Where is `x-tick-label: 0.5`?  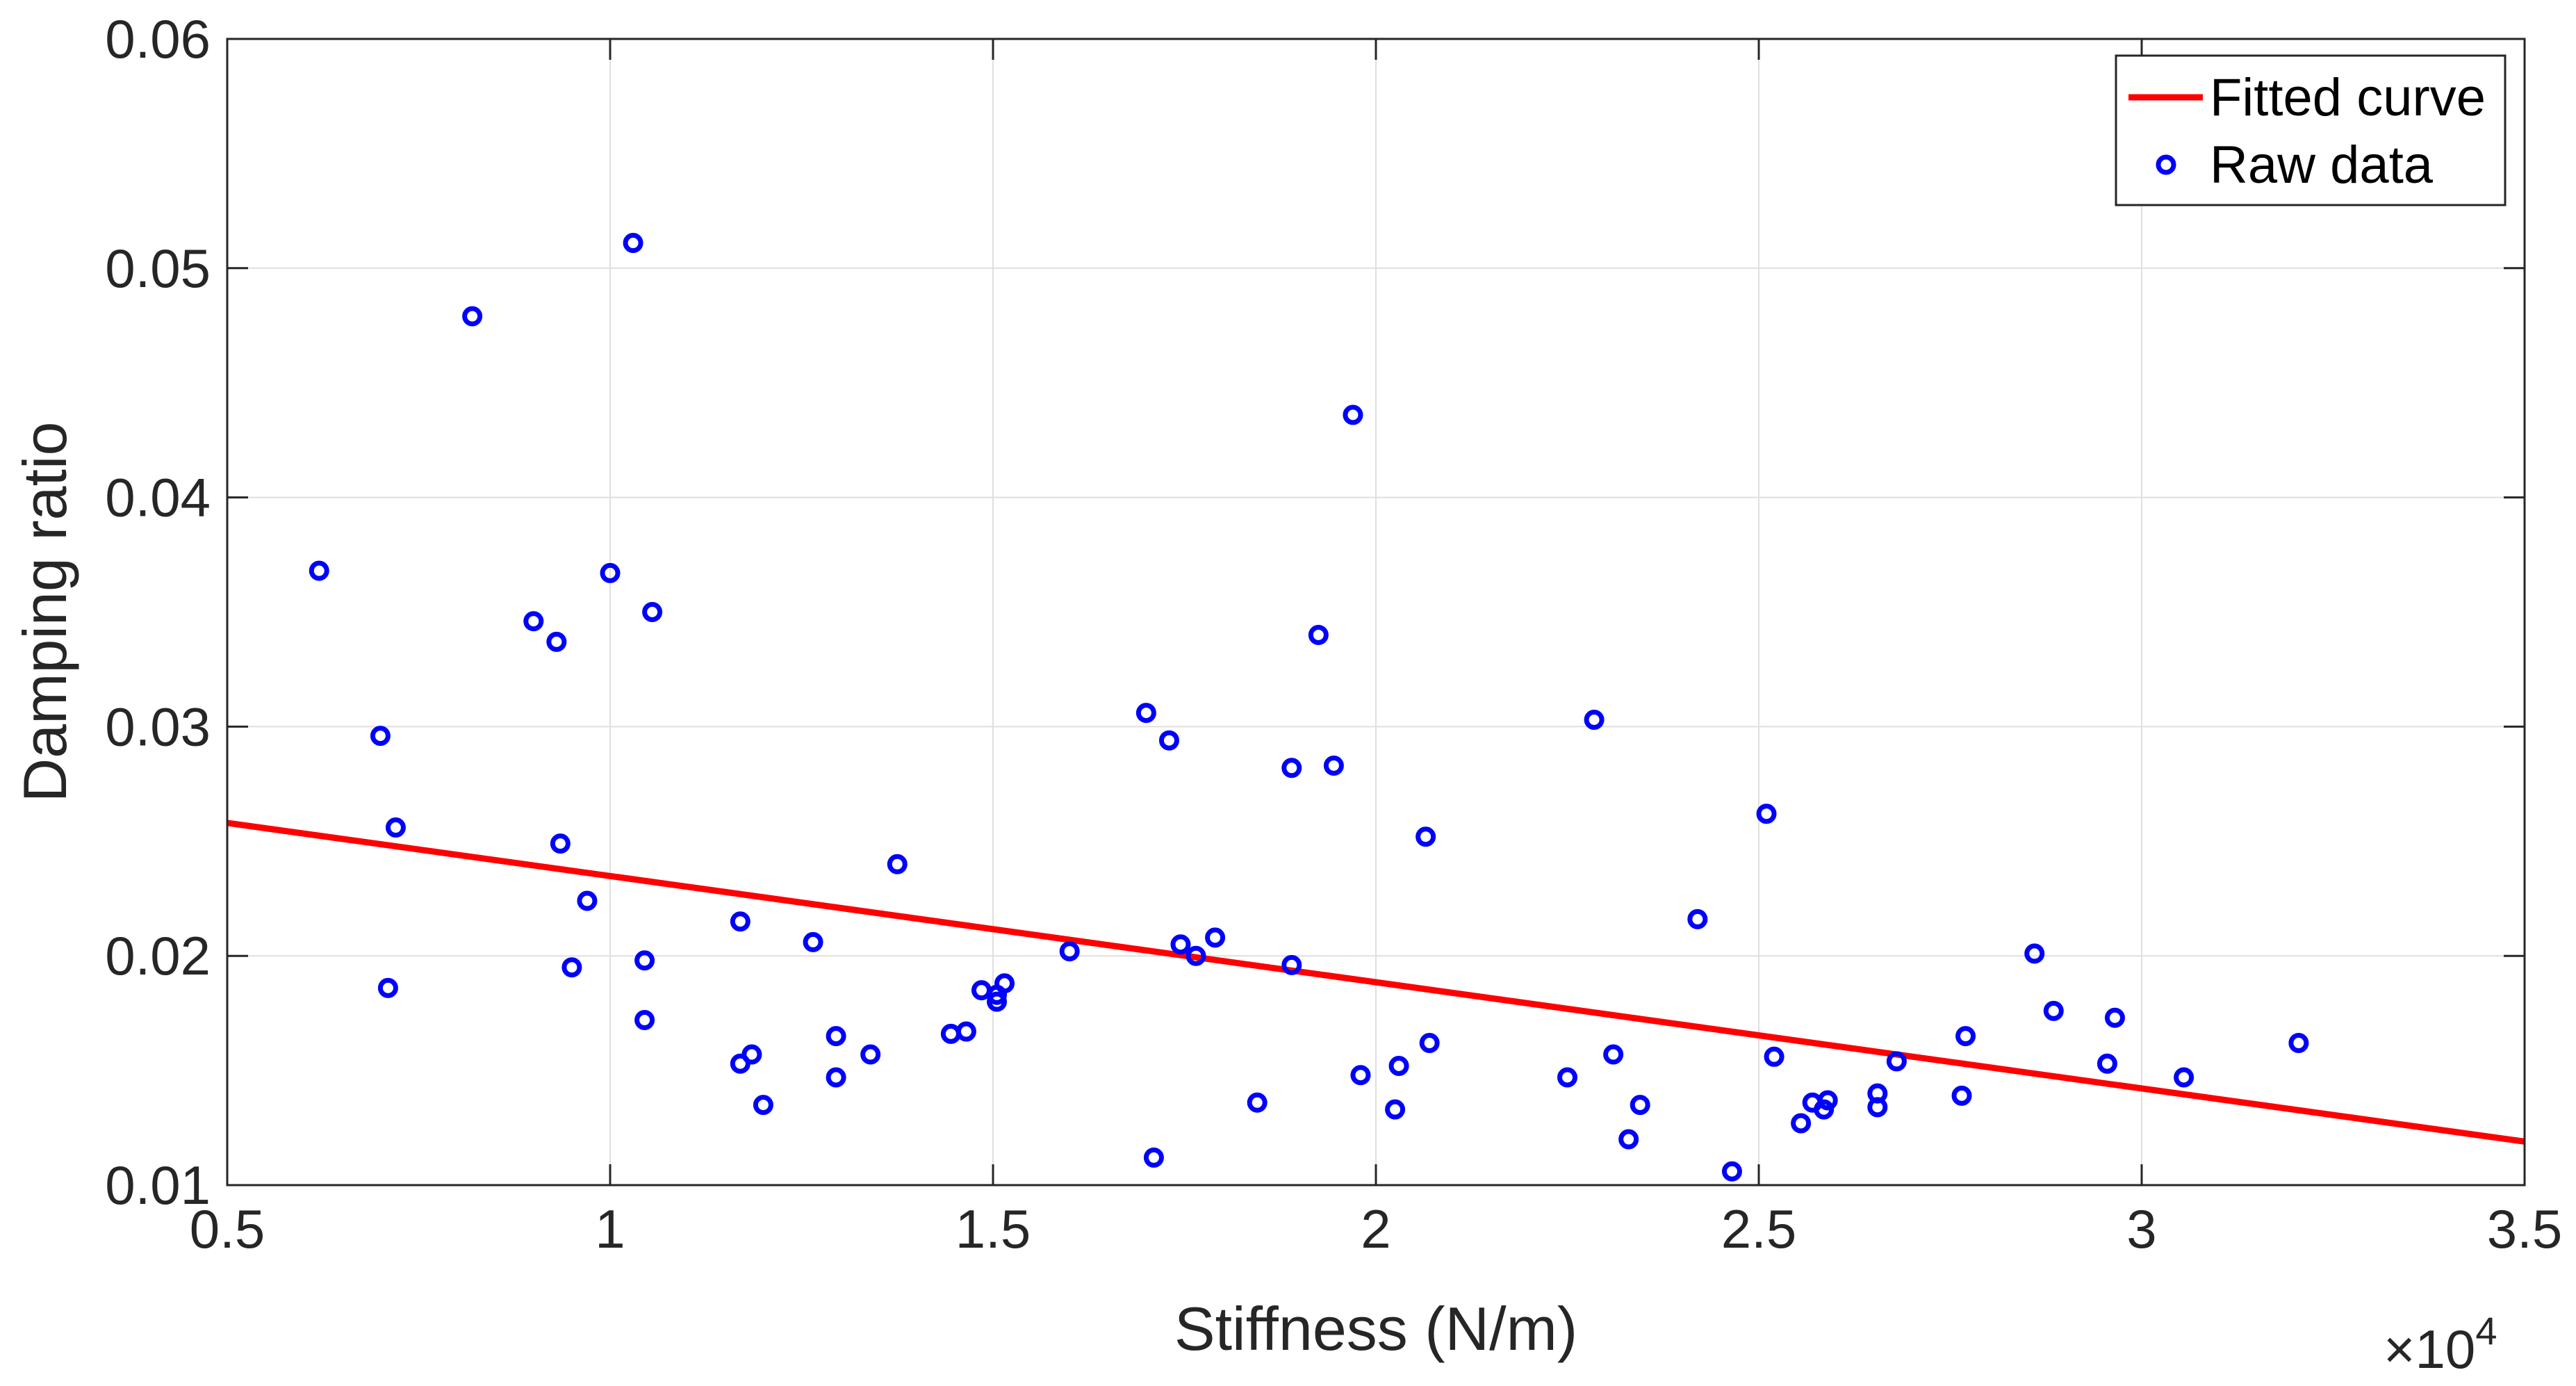
x-tick-label: 0.5 is located at coordinates (227, 1229).